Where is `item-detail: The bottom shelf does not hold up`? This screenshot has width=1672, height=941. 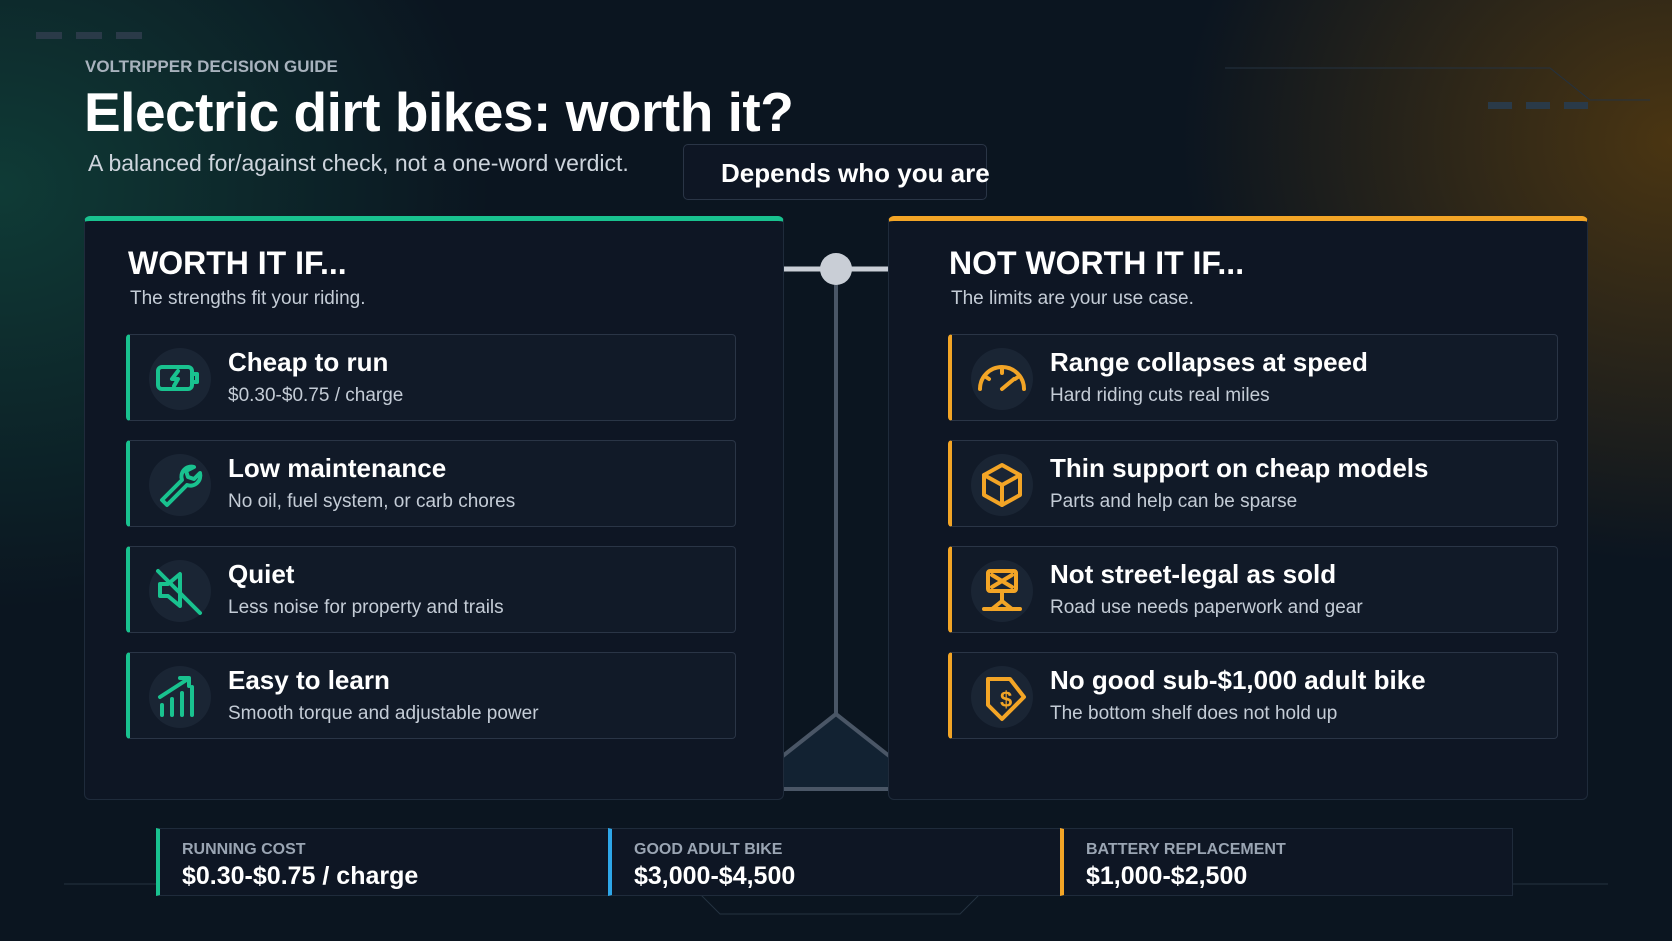 item-detail: The bottom shelf does not hold up is located at coordinates (1194, 713).